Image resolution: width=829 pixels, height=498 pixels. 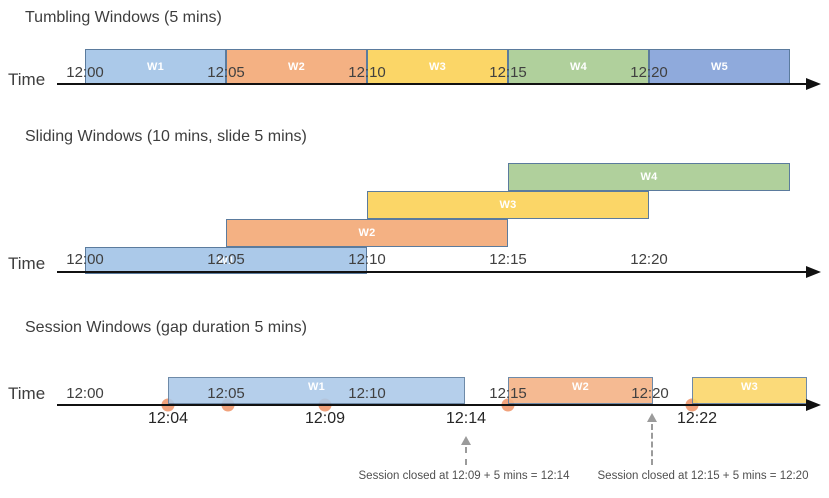 I want to click on session-window-w2: W2, so click(x=580, y=390).